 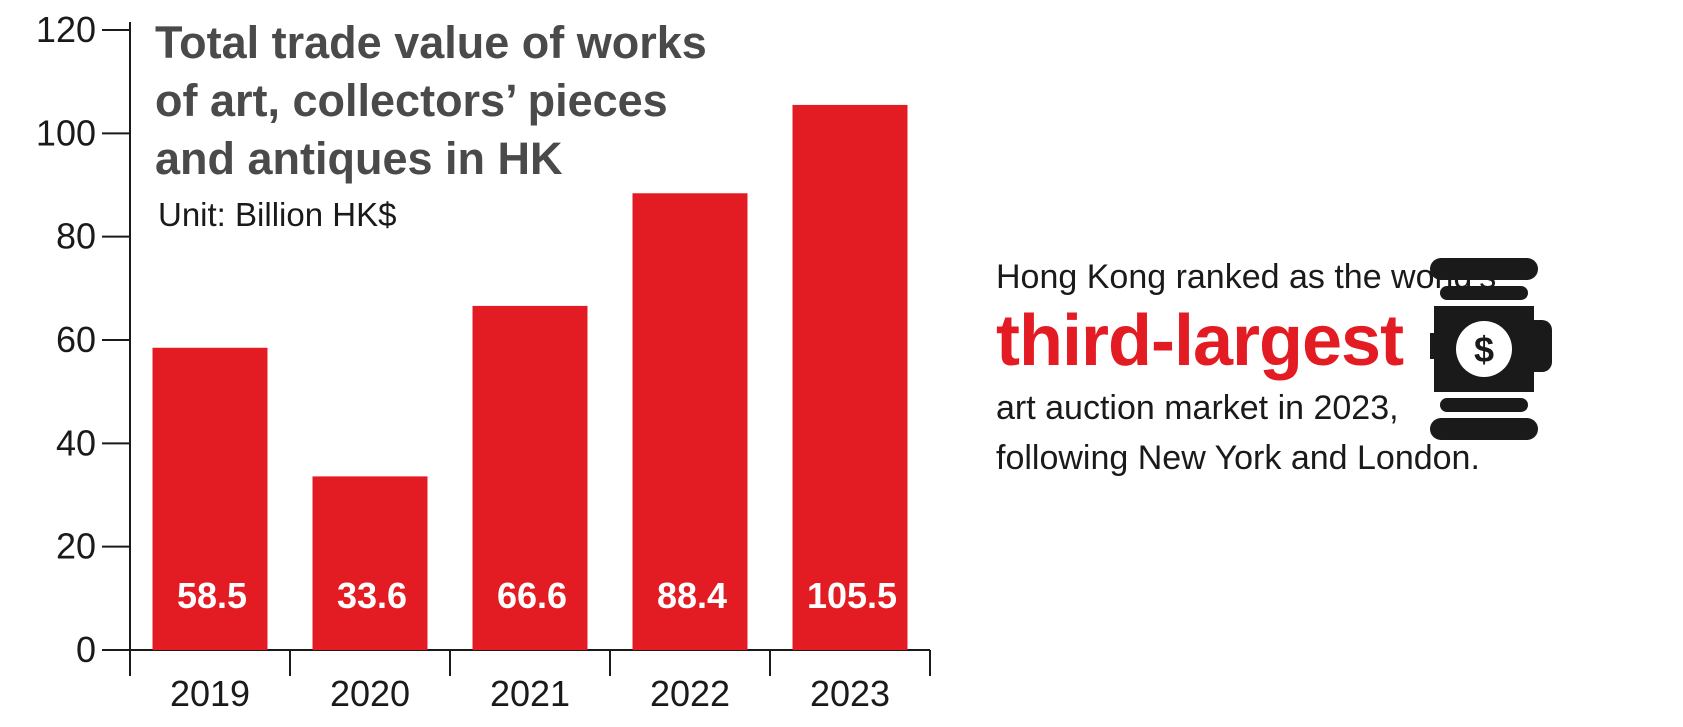 I want to click on gavel-top-ring, so click(x=1484, y=269).